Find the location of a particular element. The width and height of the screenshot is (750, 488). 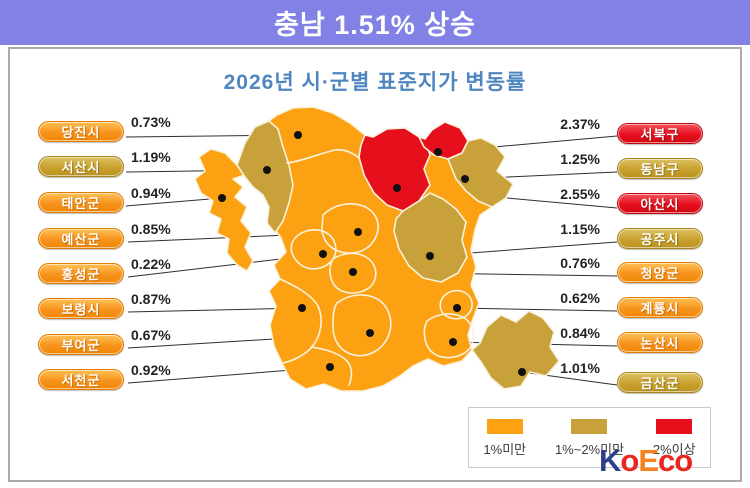

map-border-seocheon is located at coordinates (331, 366).